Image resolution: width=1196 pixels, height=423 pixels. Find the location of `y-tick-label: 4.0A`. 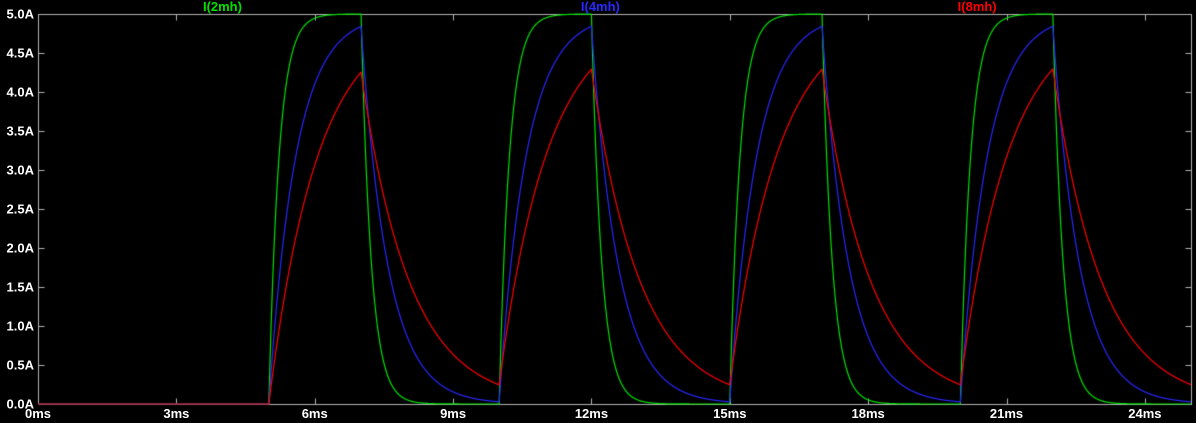

y-tick-label: 4.0A is located at coordinates (20, 92).